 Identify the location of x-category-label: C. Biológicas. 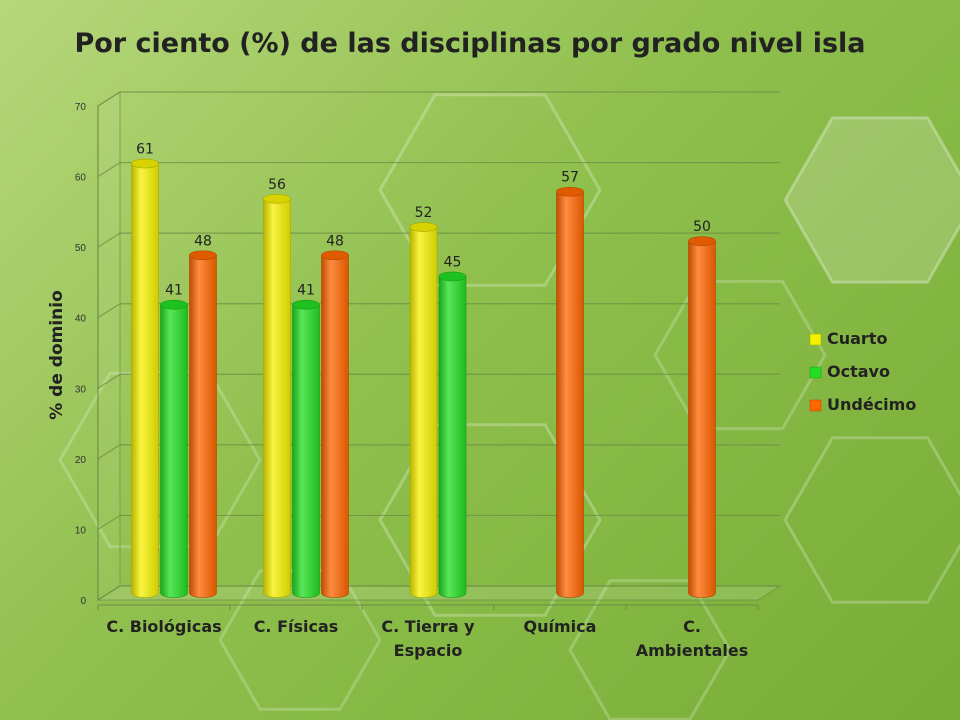
(163, 626).